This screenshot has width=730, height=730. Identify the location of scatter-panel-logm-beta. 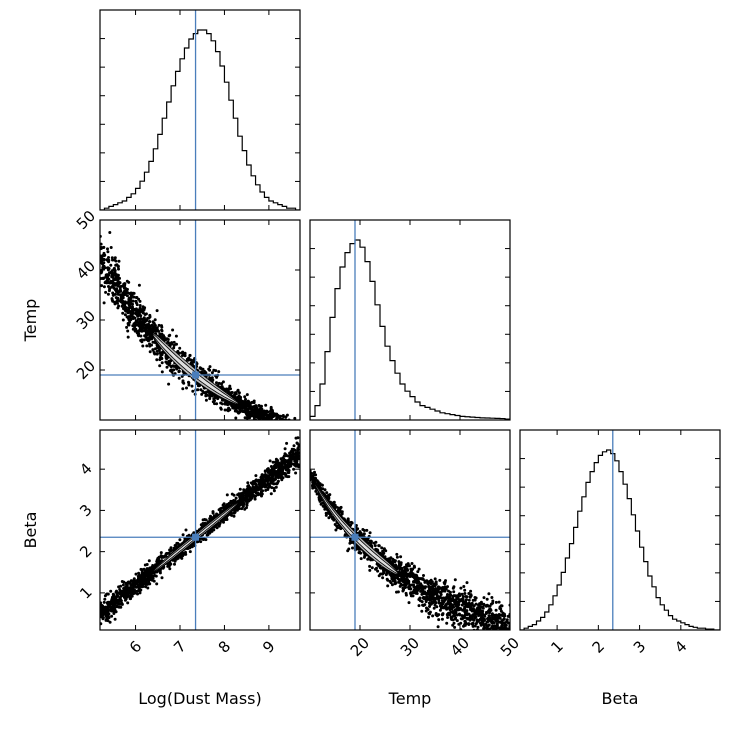
(200, 530).